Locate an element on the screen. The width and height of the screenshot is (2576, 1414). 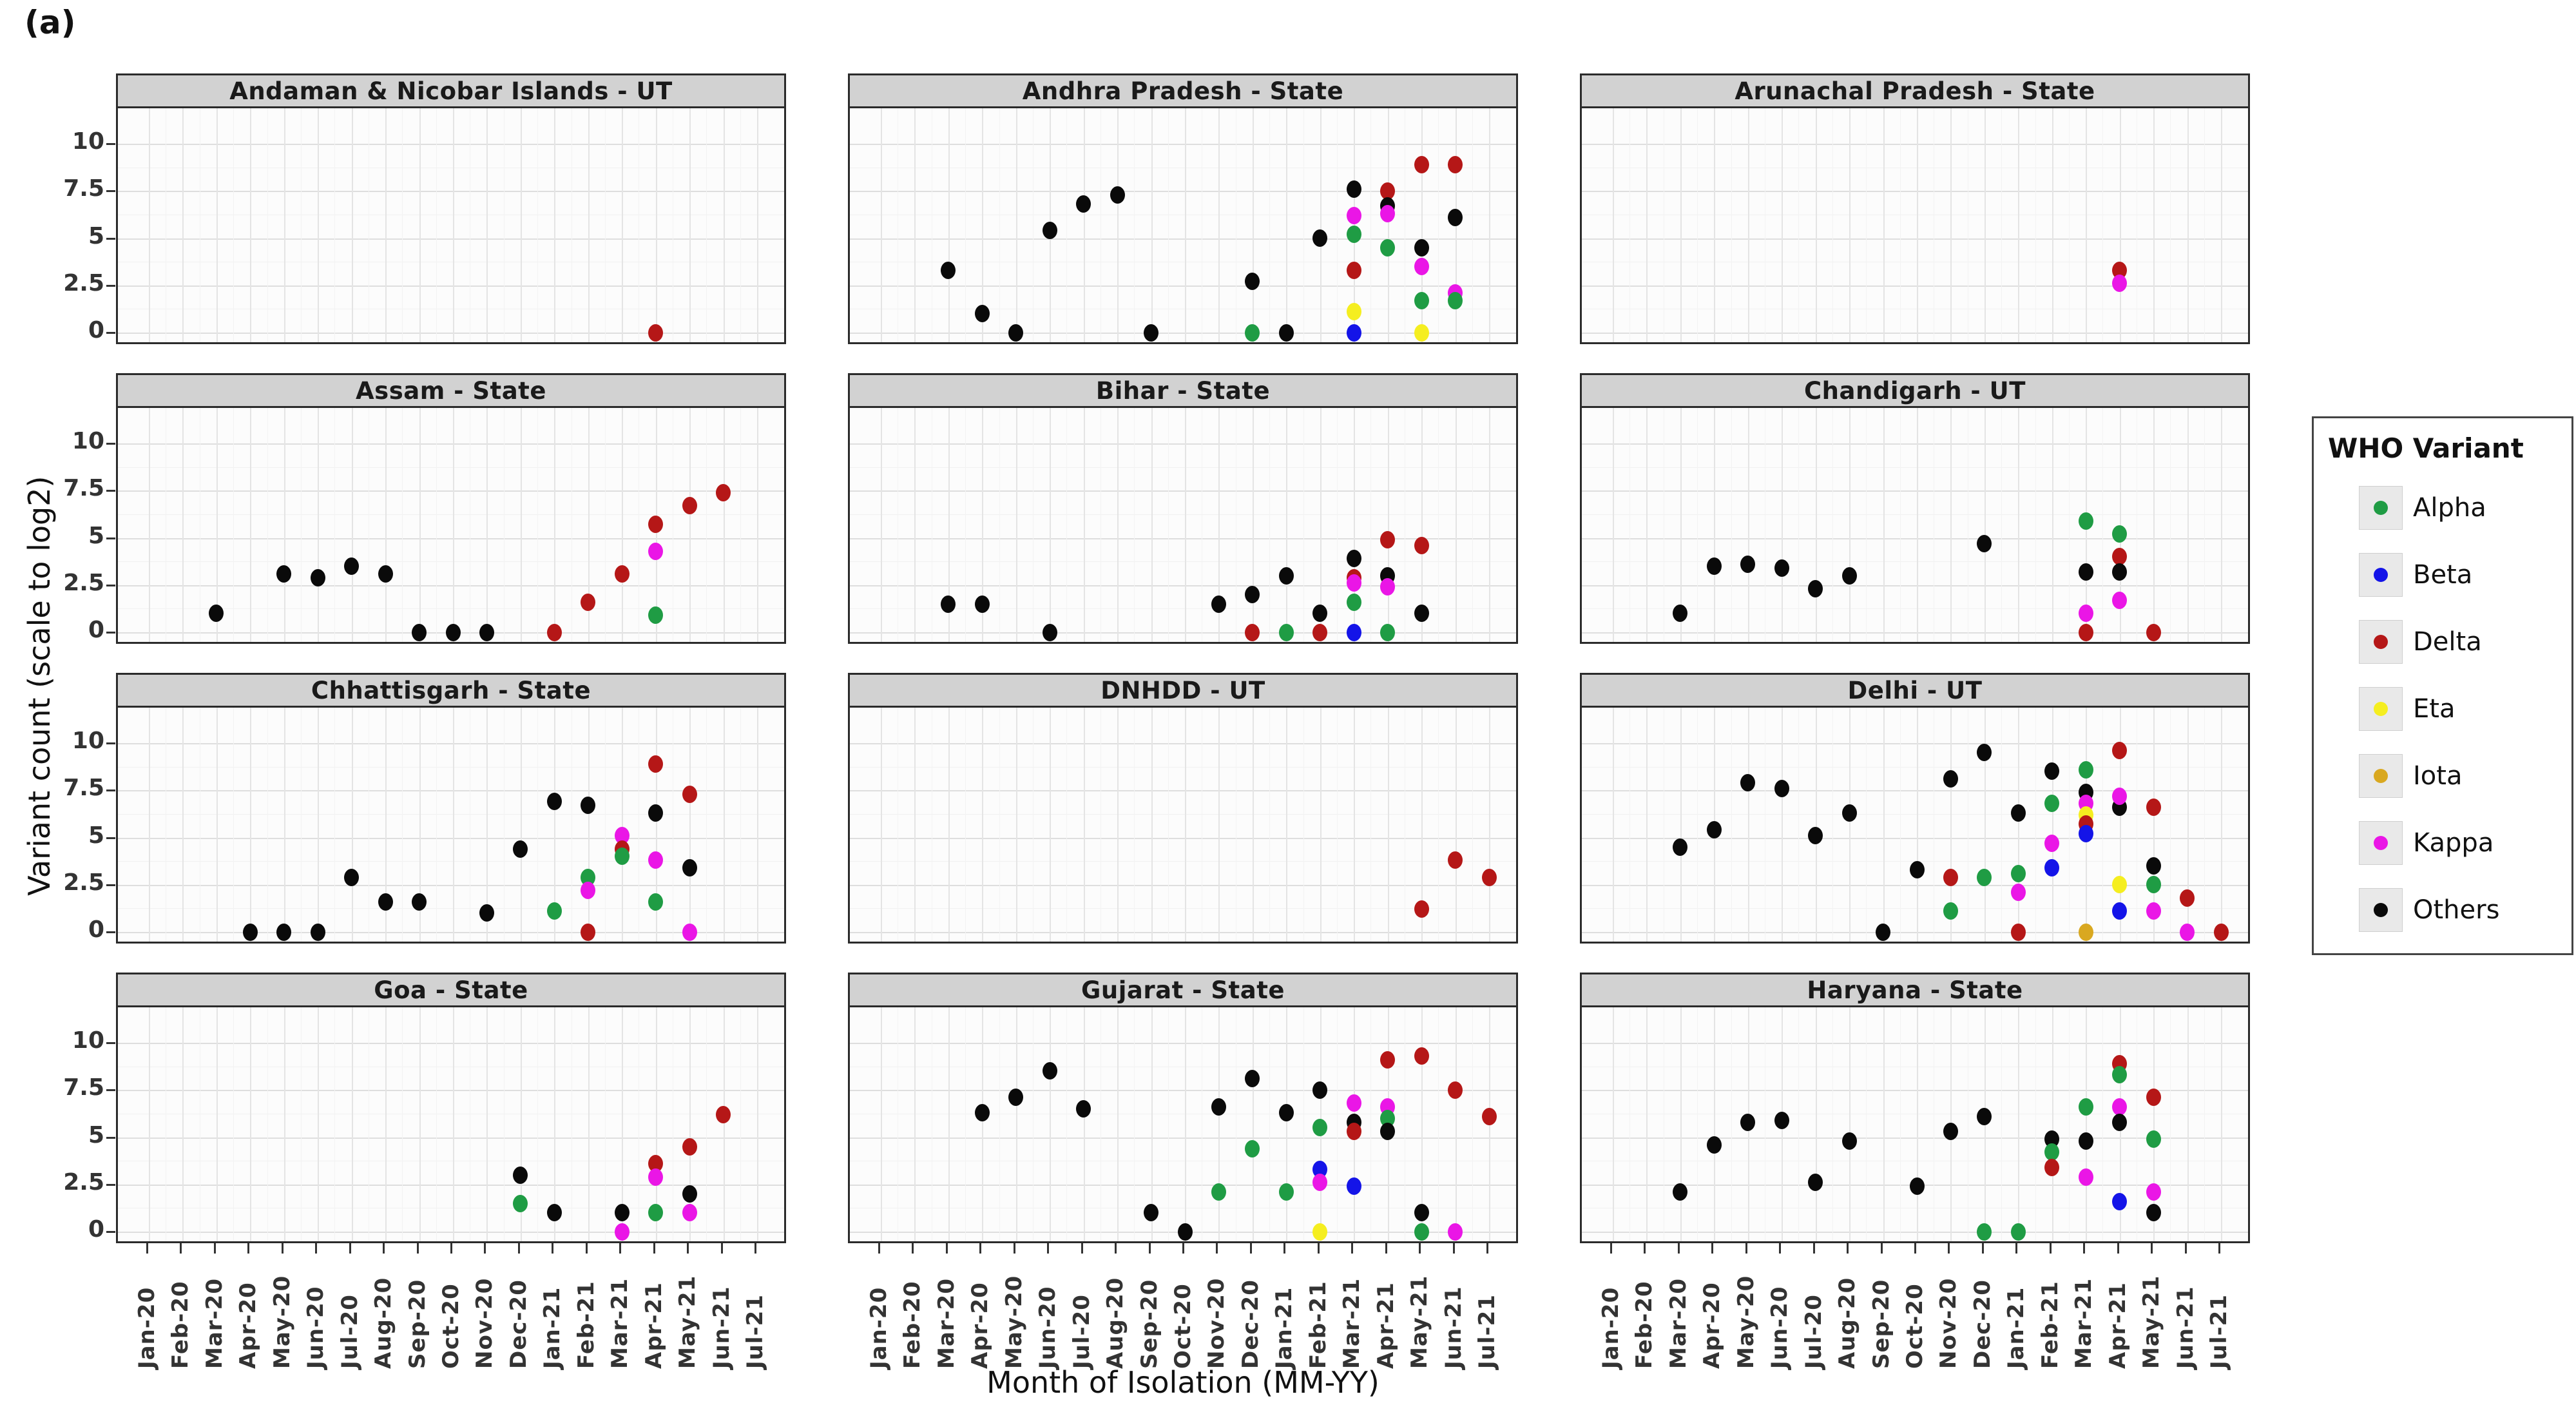
facet-panel: Andhra Pradesh - State is located at coordinates (1183, 208).